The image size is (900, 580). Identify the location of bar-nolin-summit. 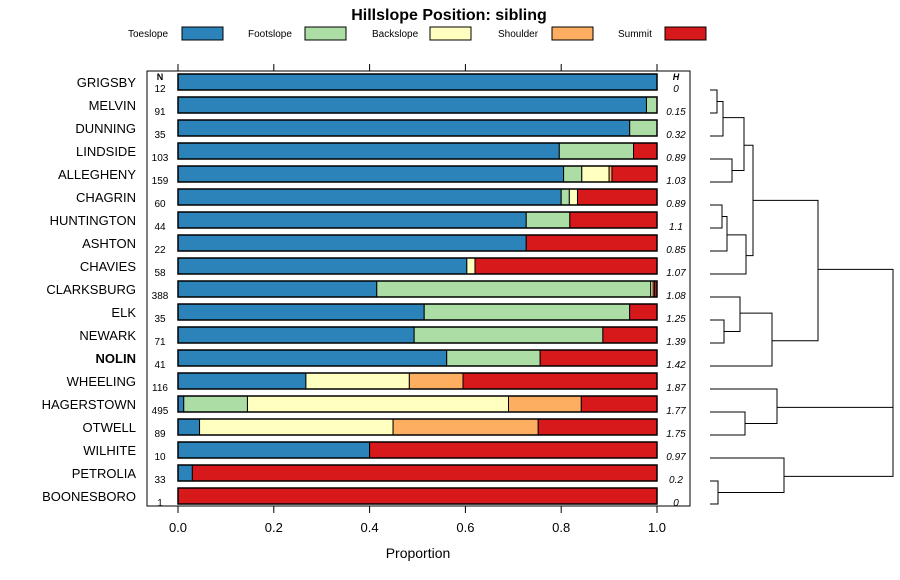
(598, 358).